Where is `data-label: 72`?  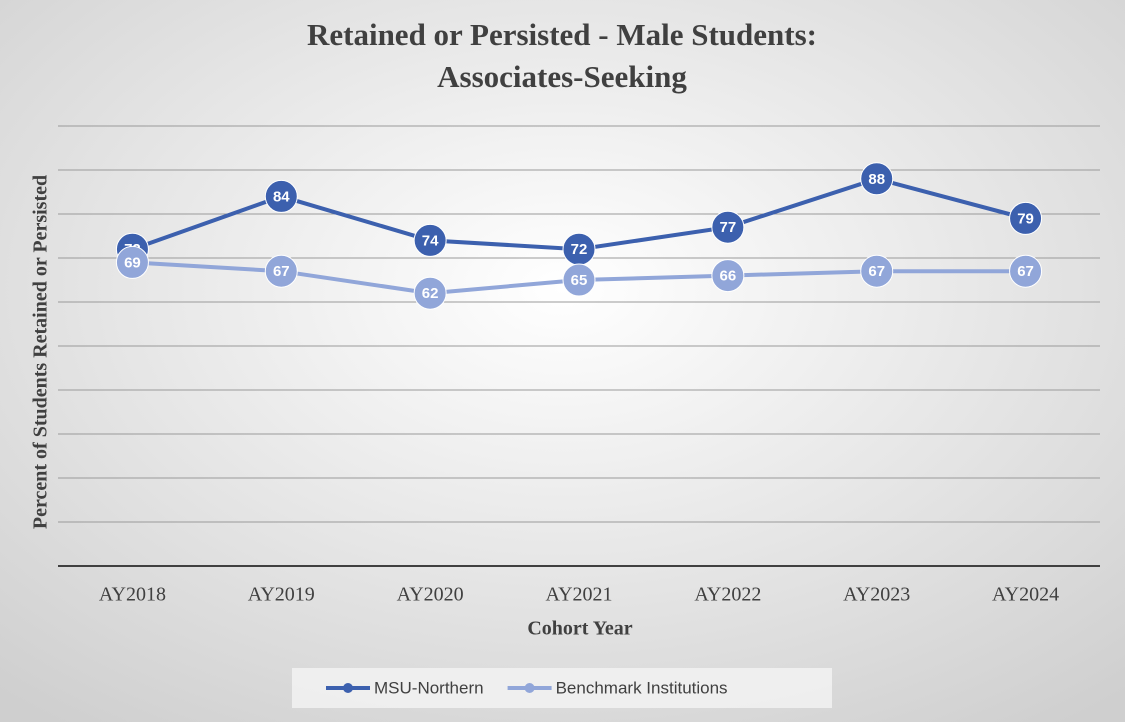 data-label: 72 is located at coordinates (579, 249).